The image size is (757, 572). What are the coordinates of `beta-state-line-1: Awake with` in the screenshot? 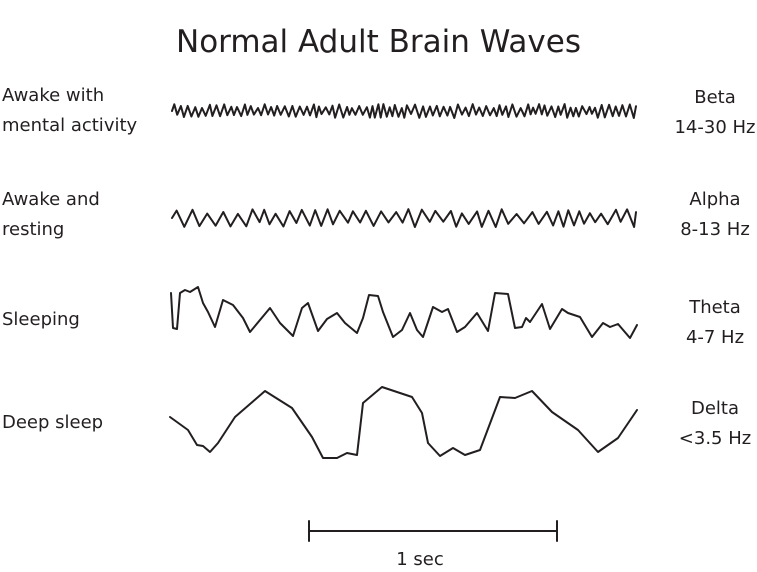 It's located at (53, 95).